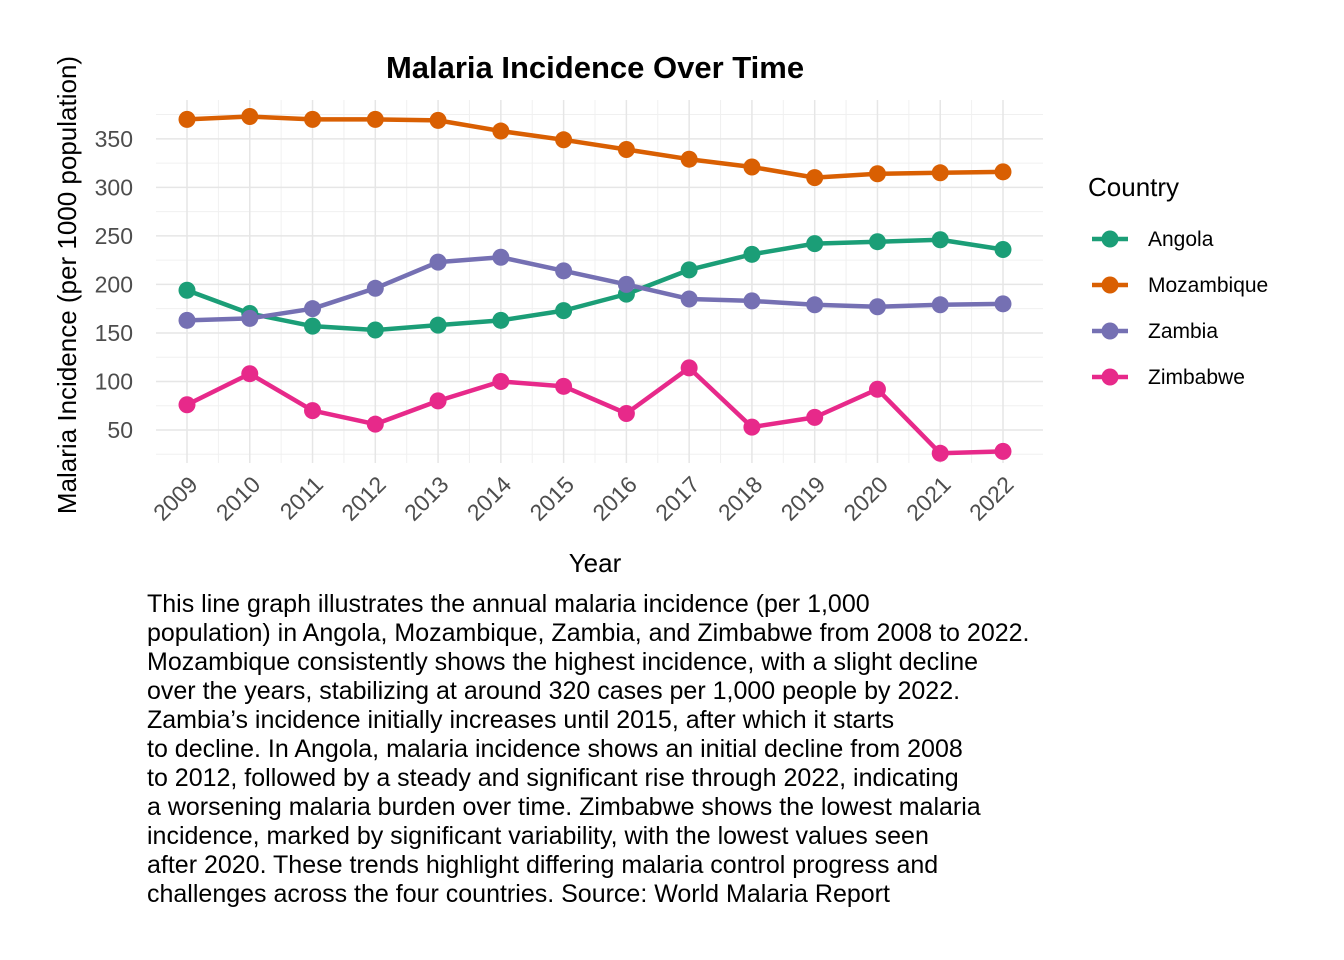  Describe the element at coordinates (301, 497) in the screenshot. I see `x-tick-label: 2011` at that location.